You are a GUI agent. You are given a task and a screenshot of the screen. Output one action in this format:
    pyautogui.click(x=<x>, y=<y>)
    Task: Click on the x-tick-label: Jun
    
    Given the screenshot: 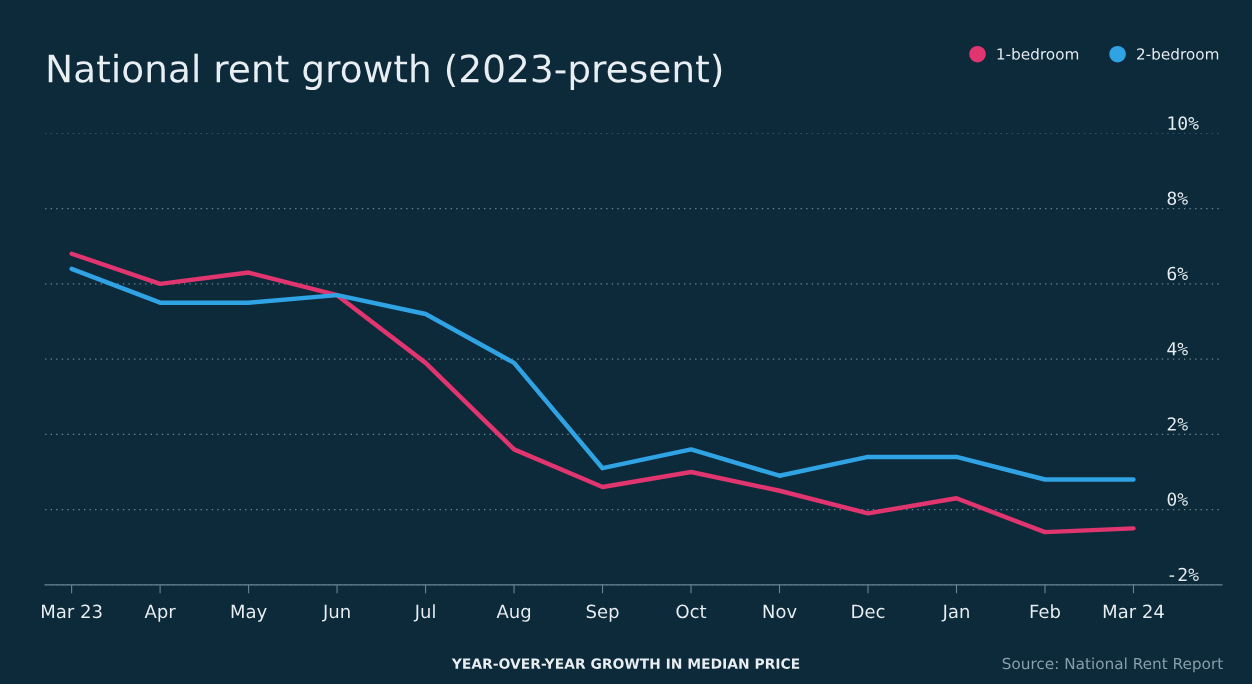 What is the action you would take?
    pyautogui.click(x=336, y=613)
    